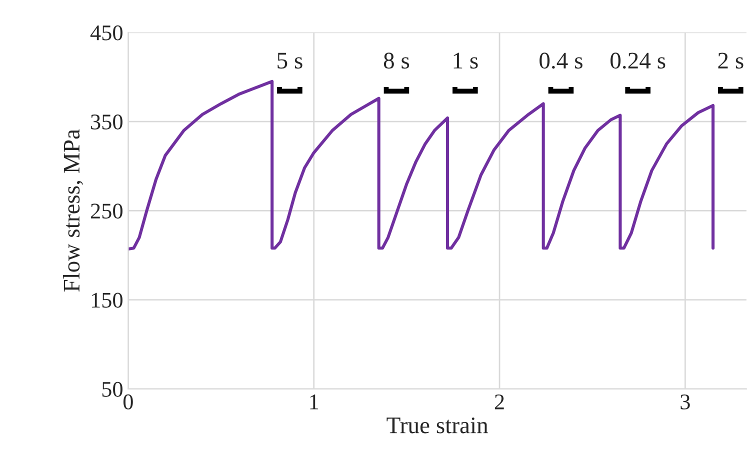 The width and height of the screenshot is (754, 463). What do you see at coordinates (112, 389) in the screenshot?
I see `y-tick-label: 50` at bounding box center [112, 389].